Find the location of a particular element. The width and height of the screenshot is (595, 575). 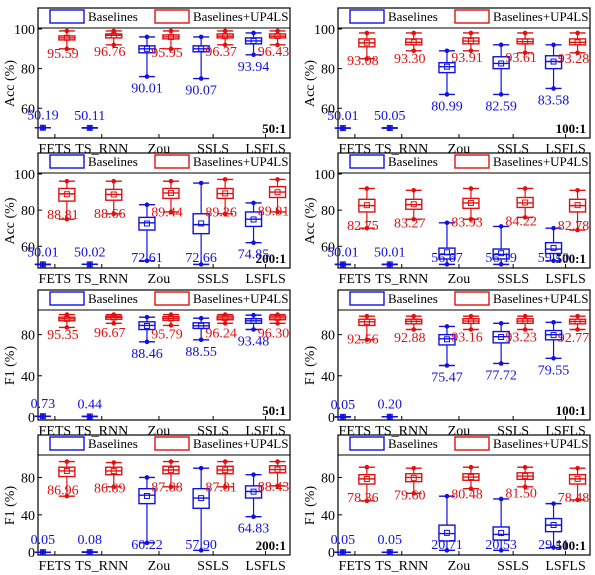

y-tick-label: 40 is located at coordinates (28, 516).